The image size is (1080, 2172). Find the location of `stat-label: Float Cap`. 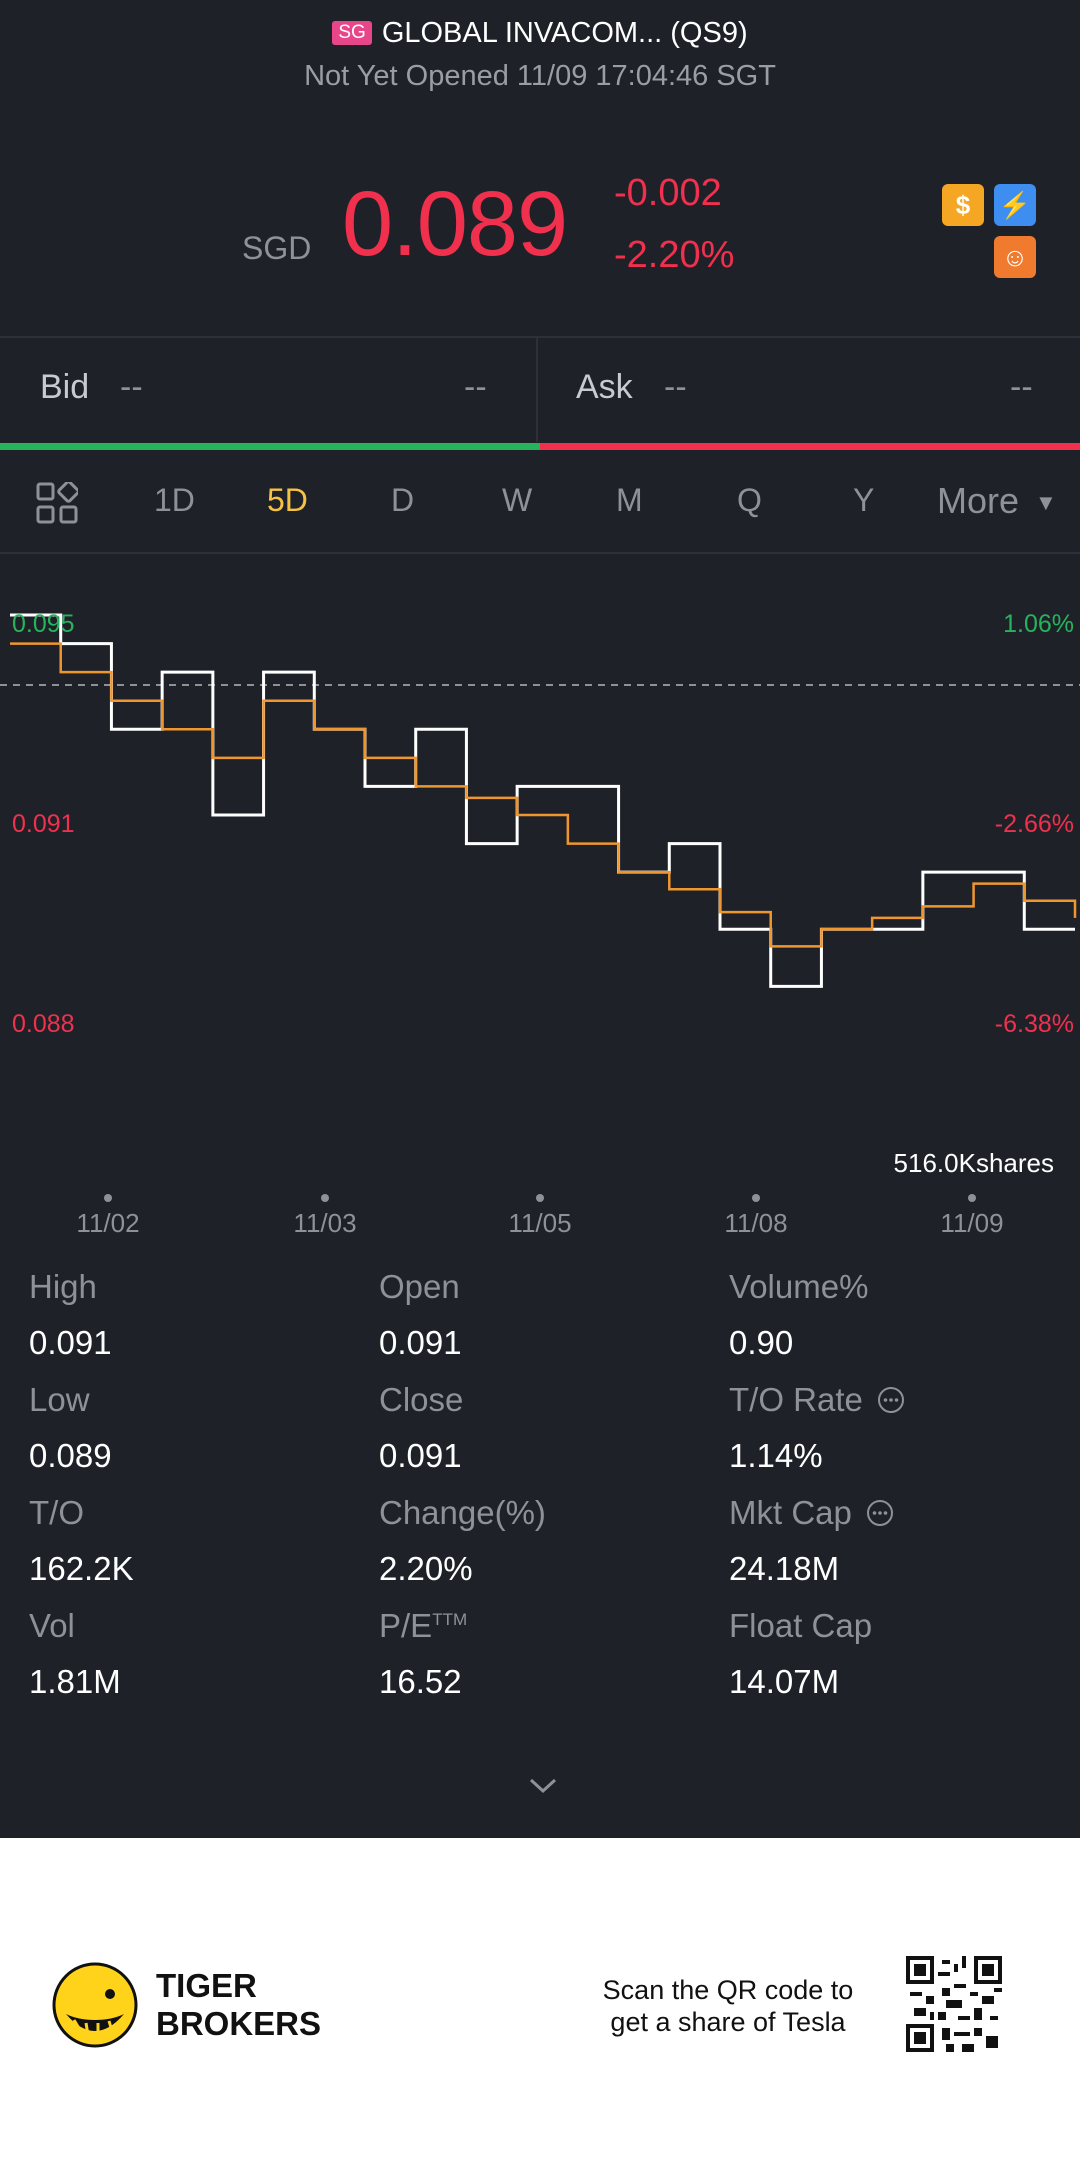

stat-label: Float Cap is located at coordinates (801, 1625).